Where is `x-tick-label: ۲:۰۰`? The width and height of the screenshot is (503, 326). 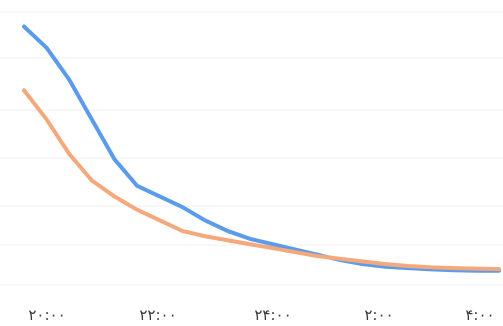
x-tick-label: ۲:۰۰ is located at coordinates (378, 315).